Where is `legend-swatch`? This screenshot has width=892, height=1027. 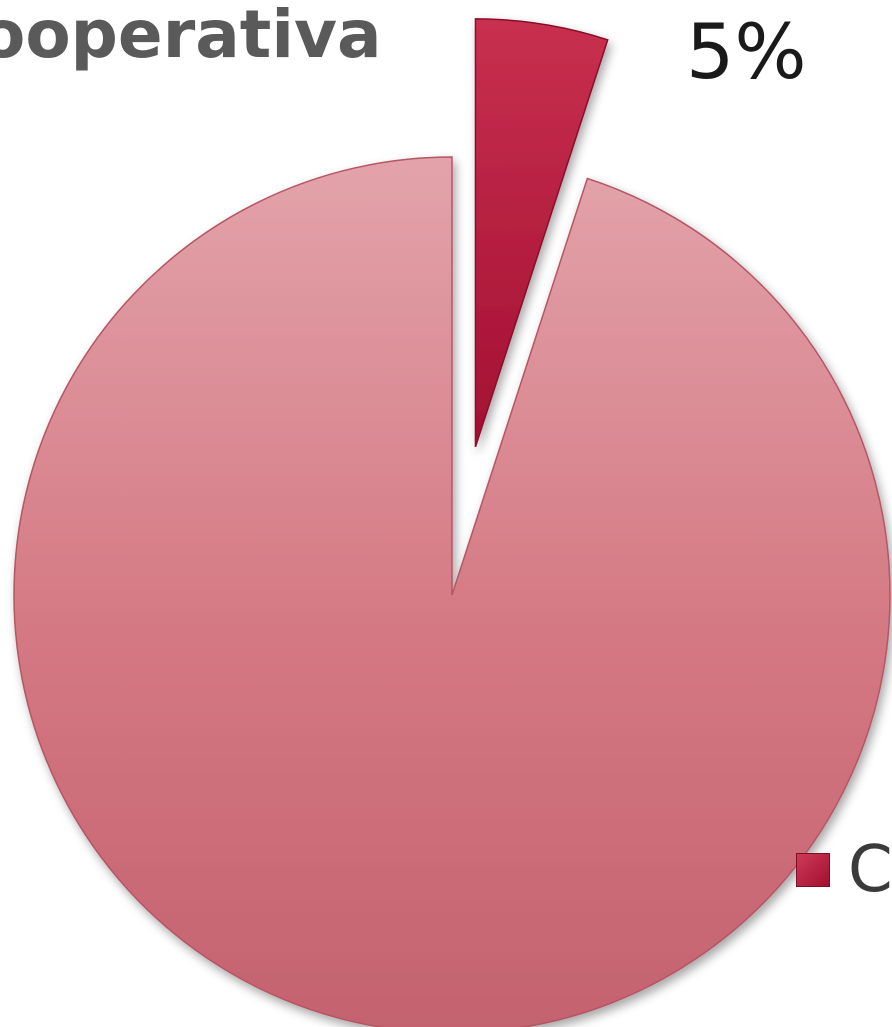
legend-swatch is located at coordinates (813, 870).